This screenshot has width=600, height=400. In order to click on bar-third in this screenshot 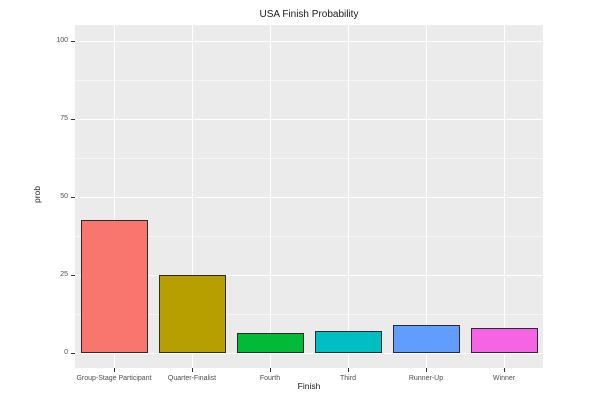, I will do `click(348, 342)`.